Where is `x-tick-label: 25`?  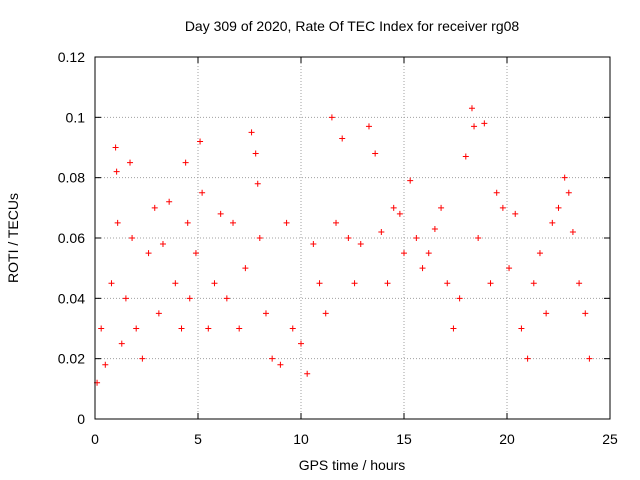
x-tick-label: 25 is located at coordinates (610, 439).